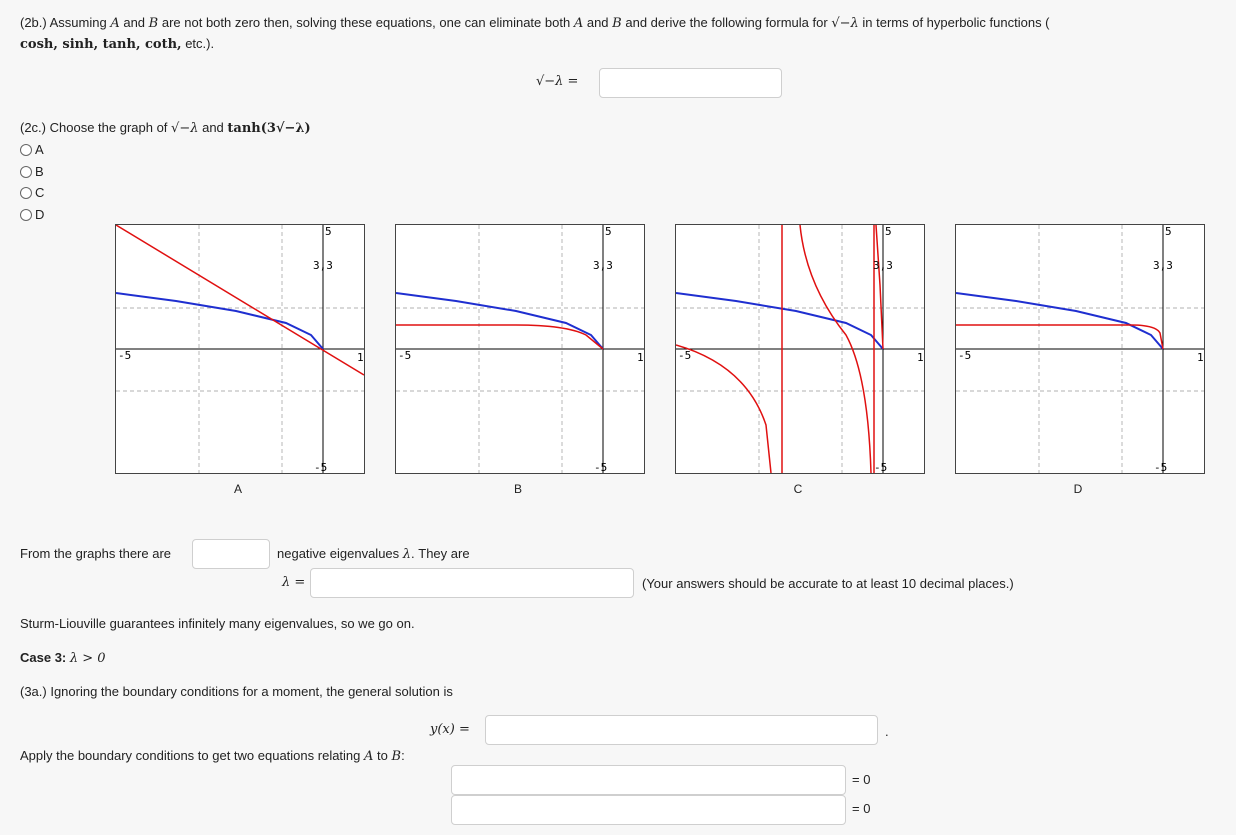 The width and height of the screenshot is (1236, 835). I want to click on graph-c: 5 -5 -5 1 3,3, so click(800, 349).